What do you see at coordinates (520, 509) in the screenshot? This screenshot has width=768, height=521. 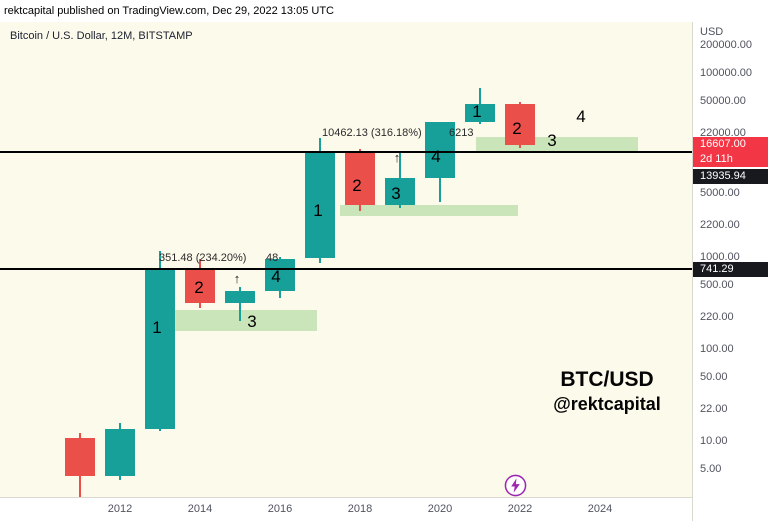 I see `year-tick-label: 2022` at bounding box center [520, 509].